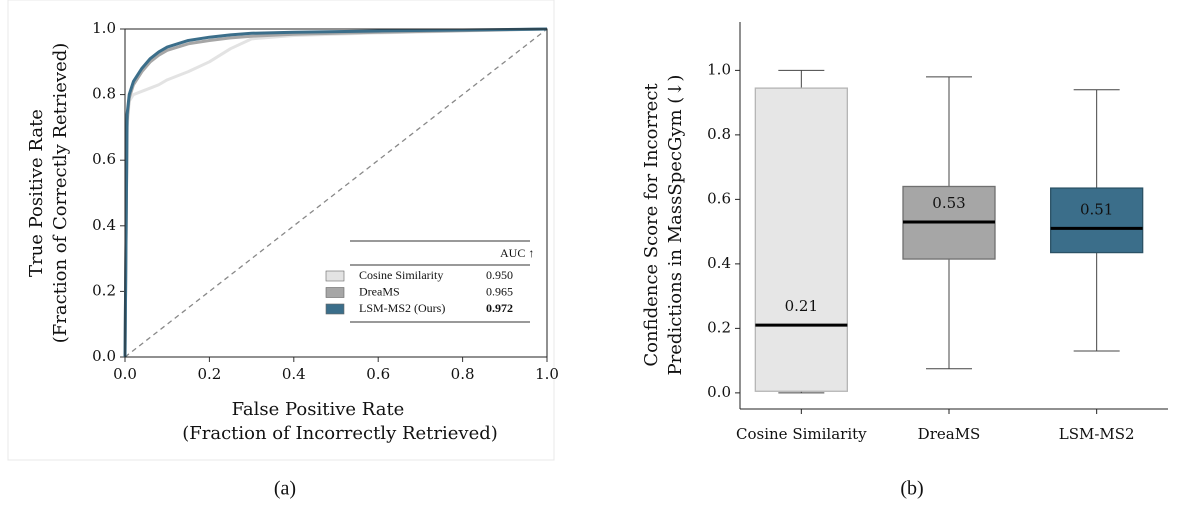  Describe the element at coordinates (60, 193) in the screenshot. I see `y-axis-label: (Fraction of Correctly Retrieved)` at that location.